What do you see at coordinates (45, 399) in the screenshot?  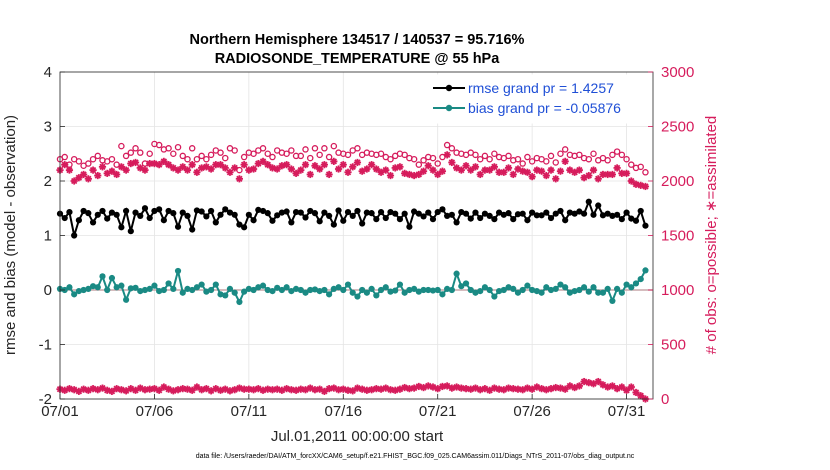 I see `left-tick-label-0: -2` at bounding box center [45, 399].